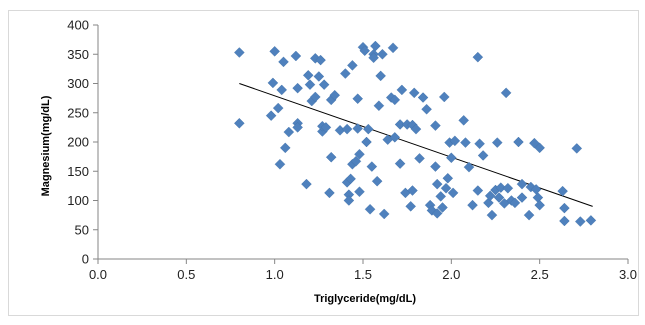 The width and height of the screenshot is (645, 325). What do you see at coordinates (186, 274) in the screenshot?
I see `x-tick-label: 0.5` at bounding box center [186, 274].